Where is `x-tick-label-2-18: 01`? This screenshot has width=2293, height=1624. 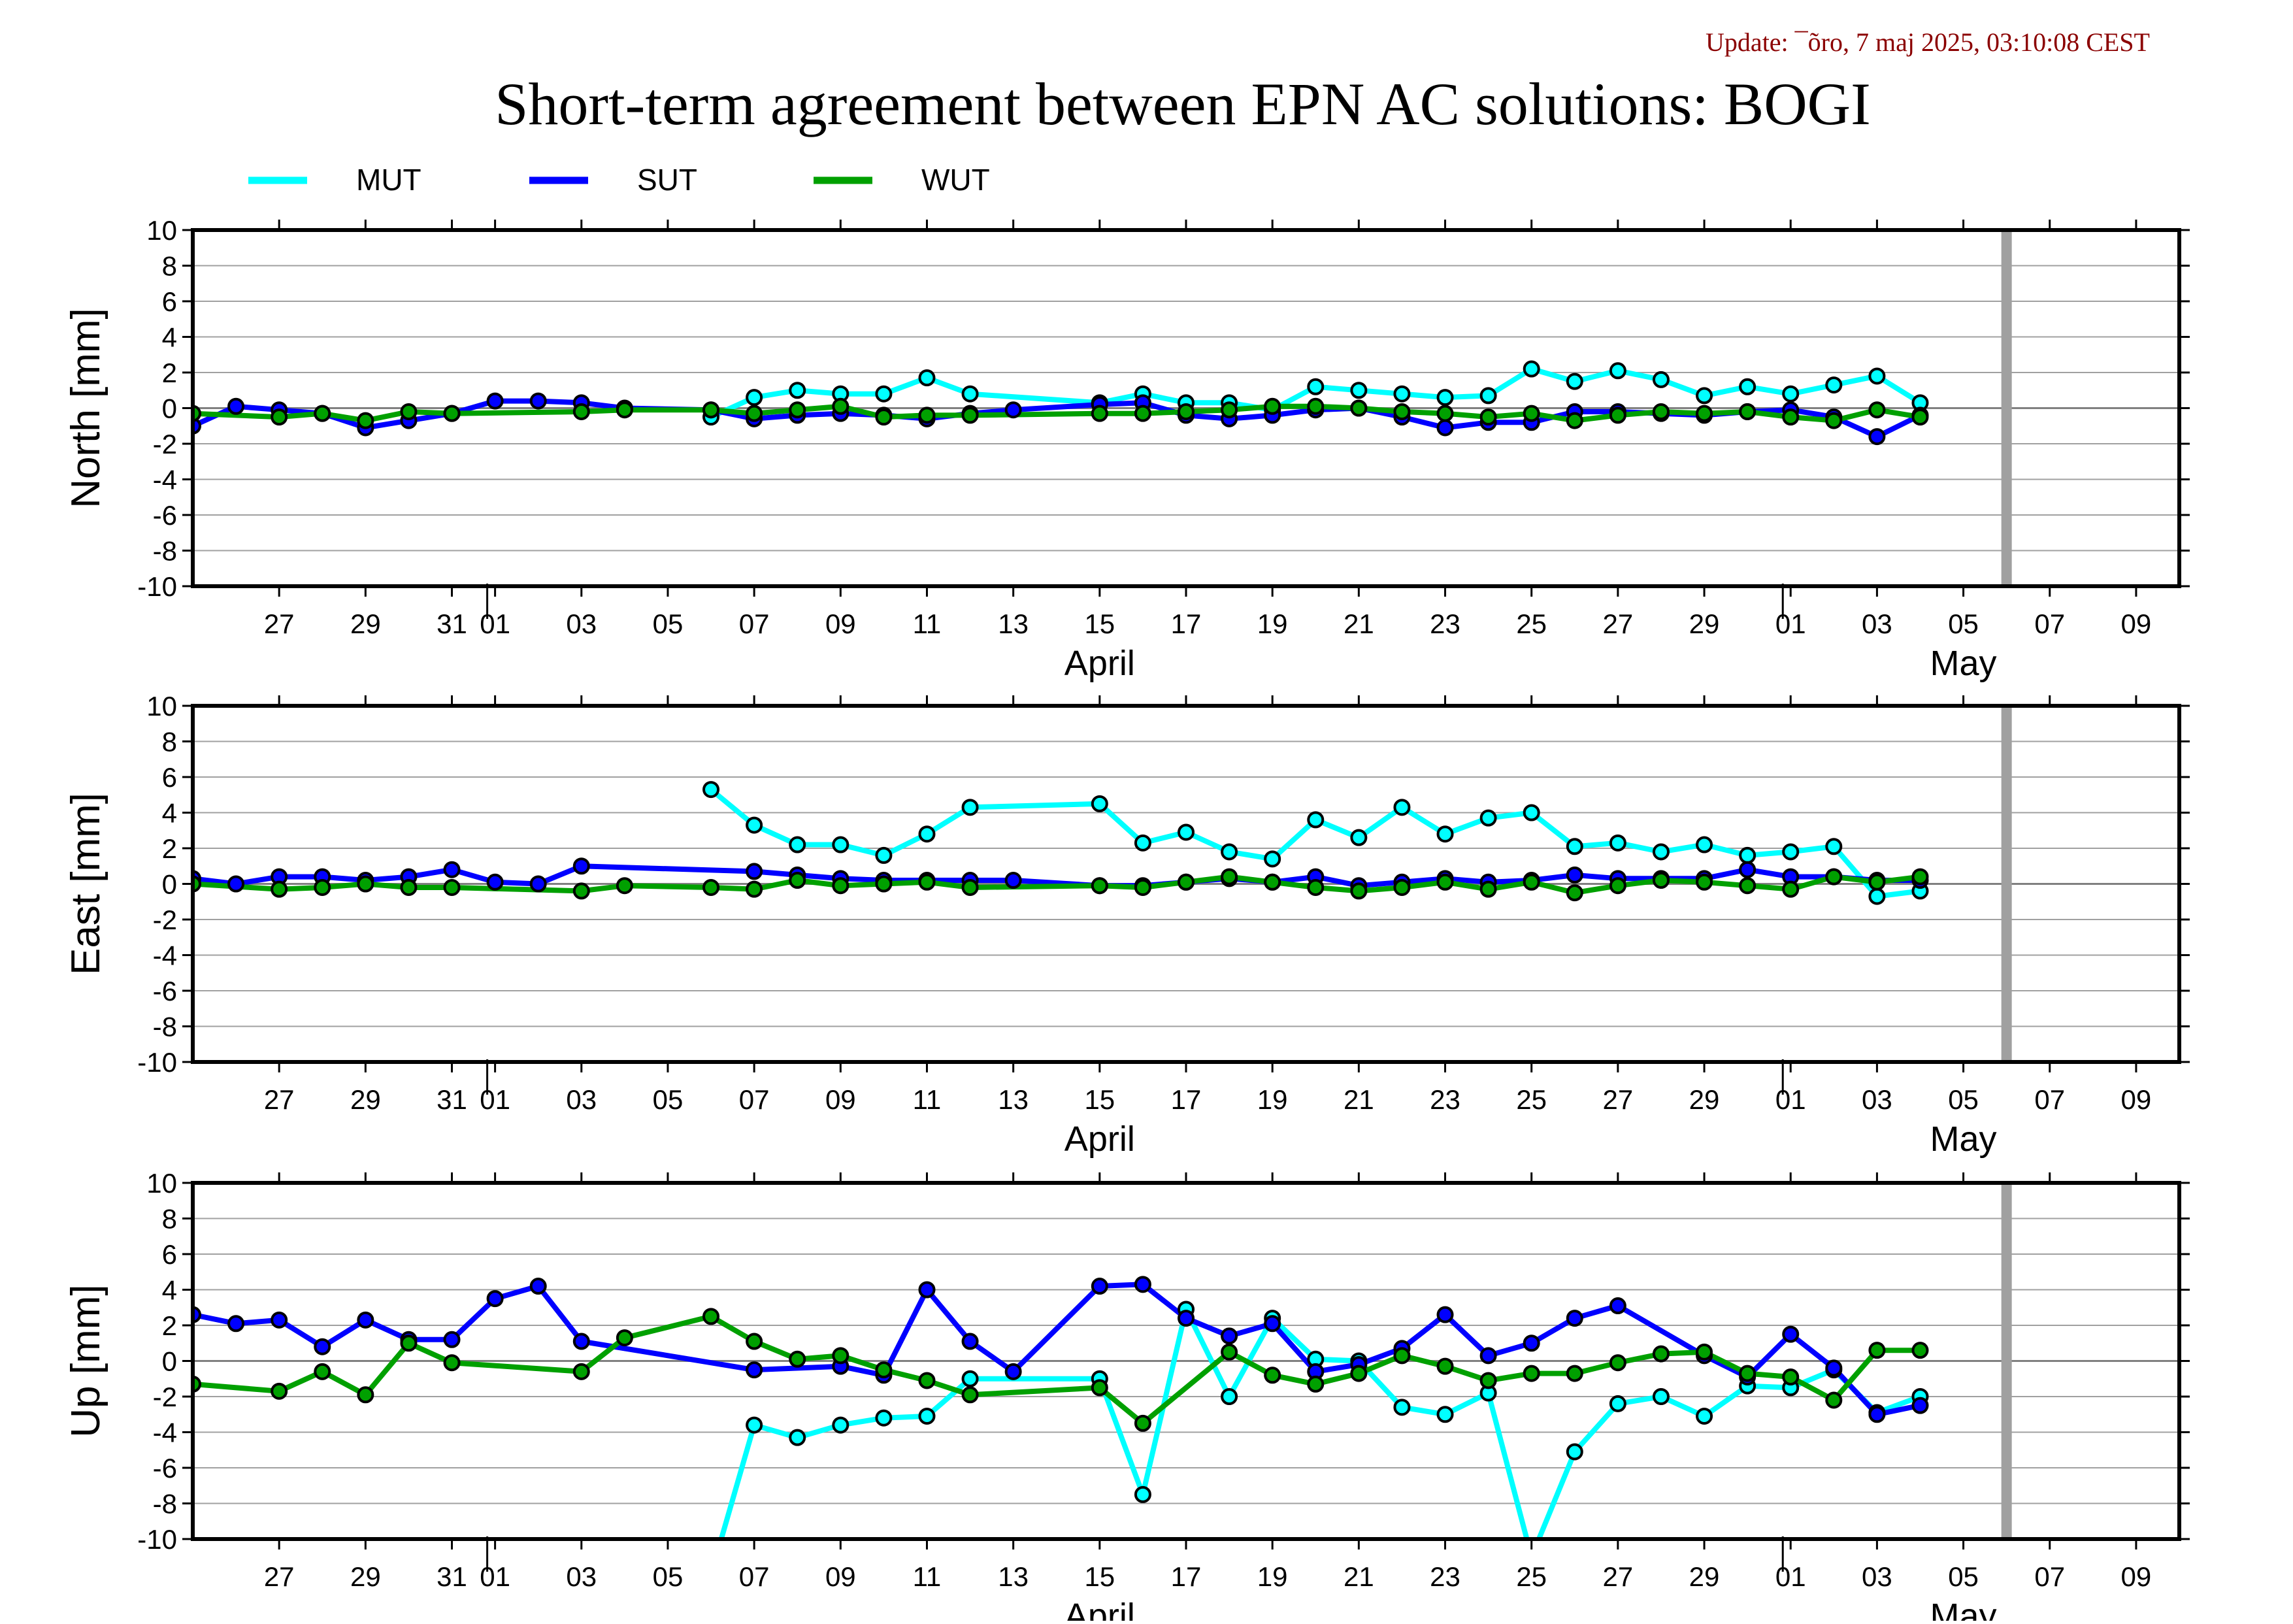 x-tick-label-2-18: 01 is located at coordinates (1791, 1576).